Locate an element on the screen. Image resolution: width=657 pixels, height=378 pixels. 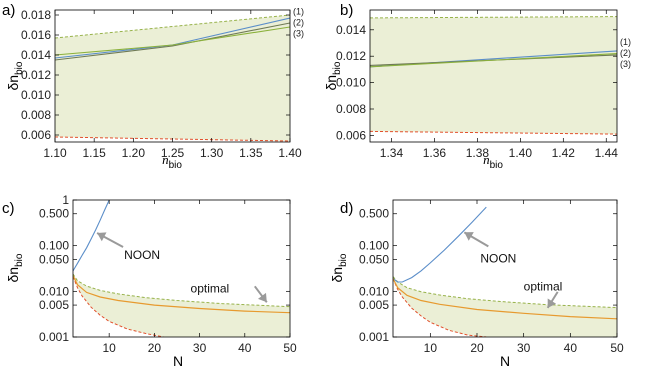
series-line-s3 is located at coordinates (493, 60).